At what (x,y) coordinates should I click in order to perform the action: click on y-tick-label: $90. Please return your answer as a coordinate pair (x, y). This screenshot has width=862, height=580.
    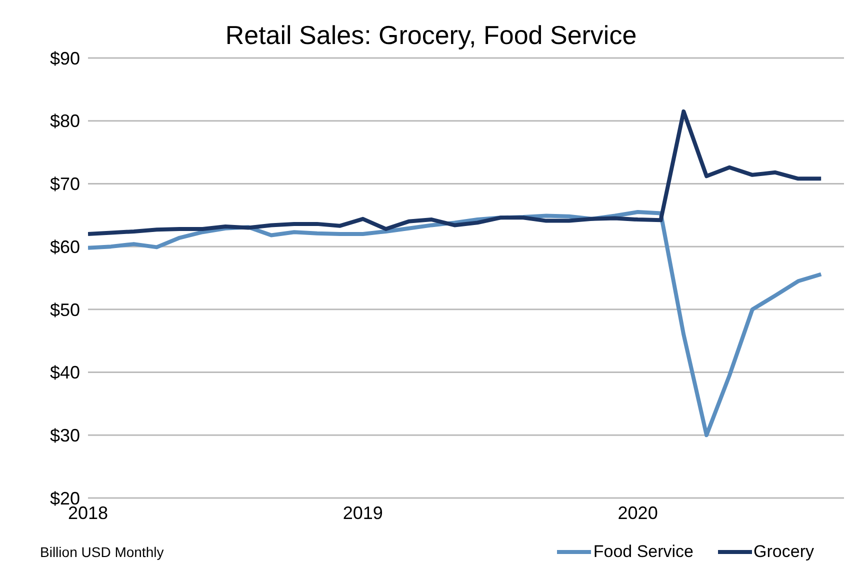
    Looking at the image, I should click on (65, 58).